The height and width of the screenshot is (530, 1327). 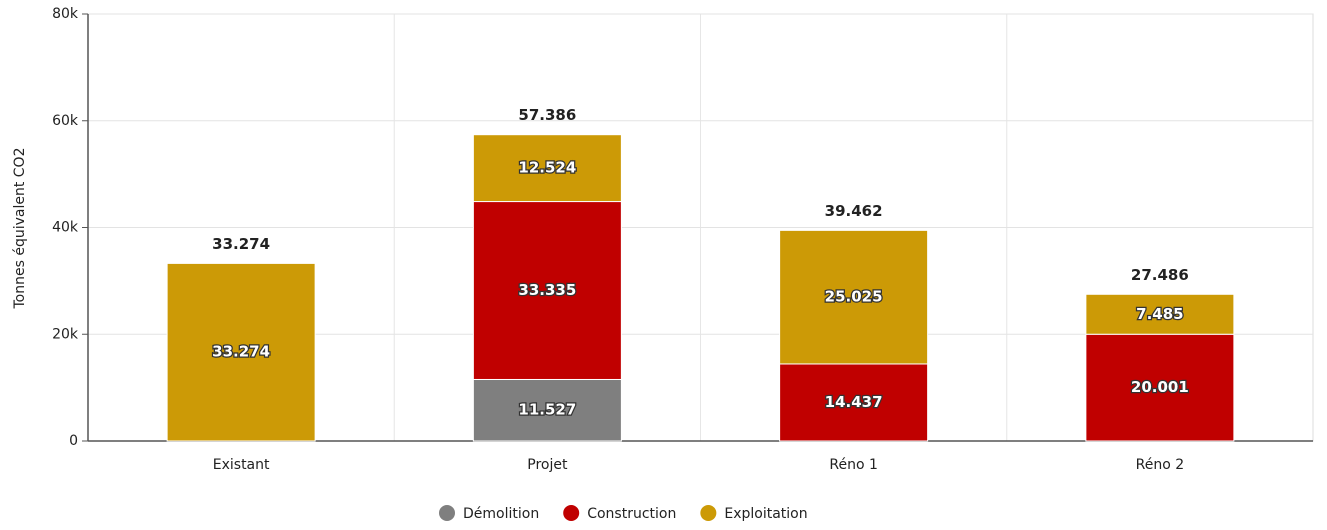 I want to click on total-label: 27.486, so click(x=1160, y=275).